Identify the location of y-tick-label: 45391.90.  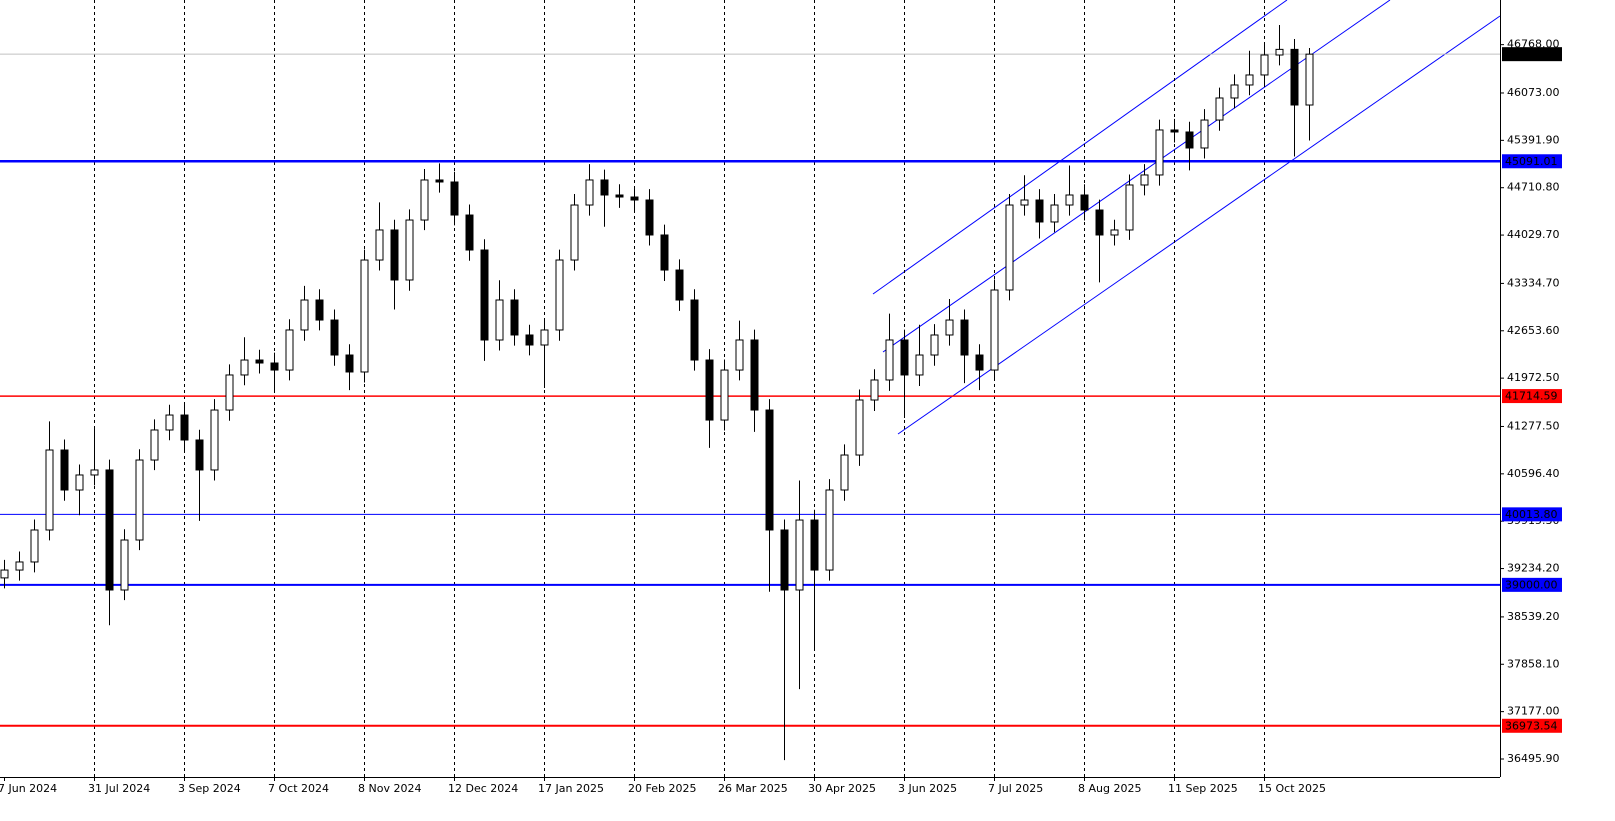
(1533, 139).